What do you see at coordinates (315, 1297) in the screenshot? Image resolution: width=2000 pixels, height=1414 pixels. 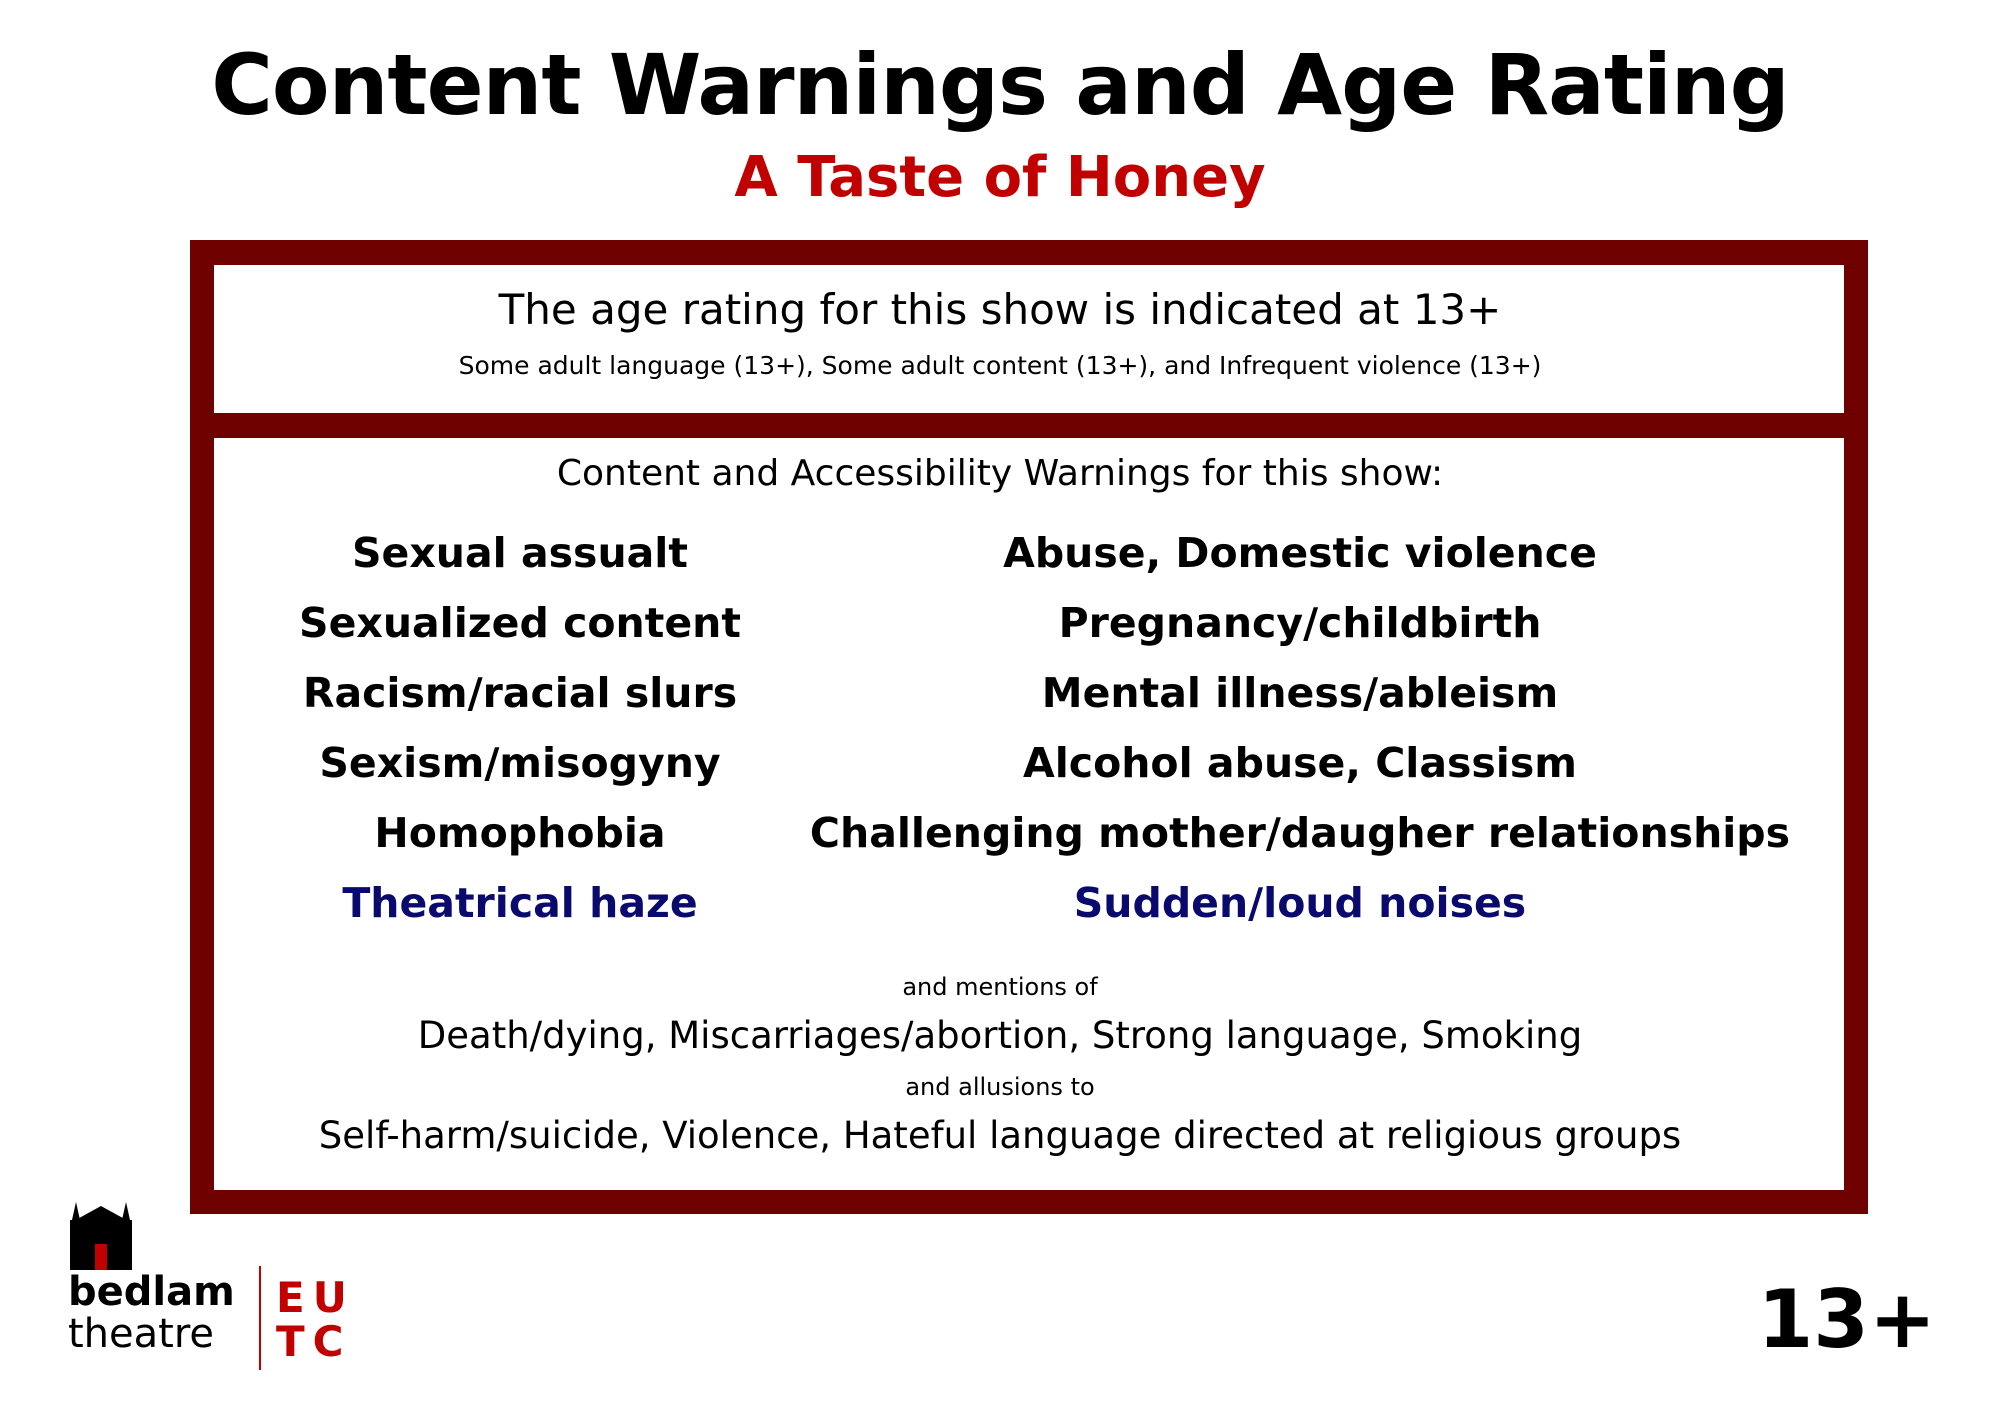 I see `eutc-line-1: EU` at bounding box center [315, 1297].